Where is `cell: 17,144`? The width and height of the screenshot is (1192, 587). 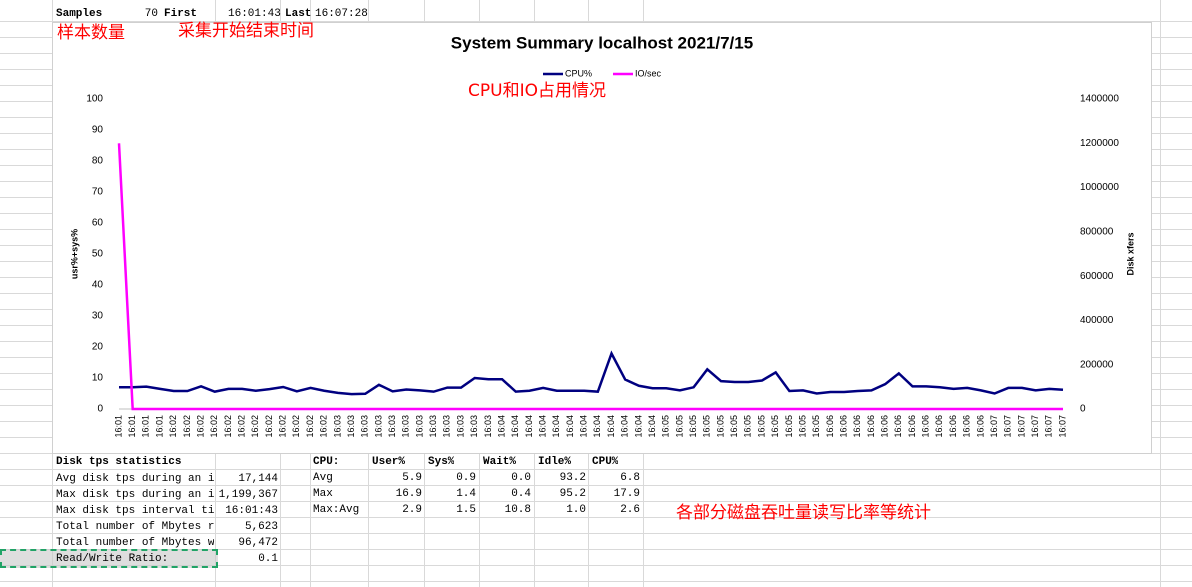 cell: 17,144 is located at coordinates (258, 479).